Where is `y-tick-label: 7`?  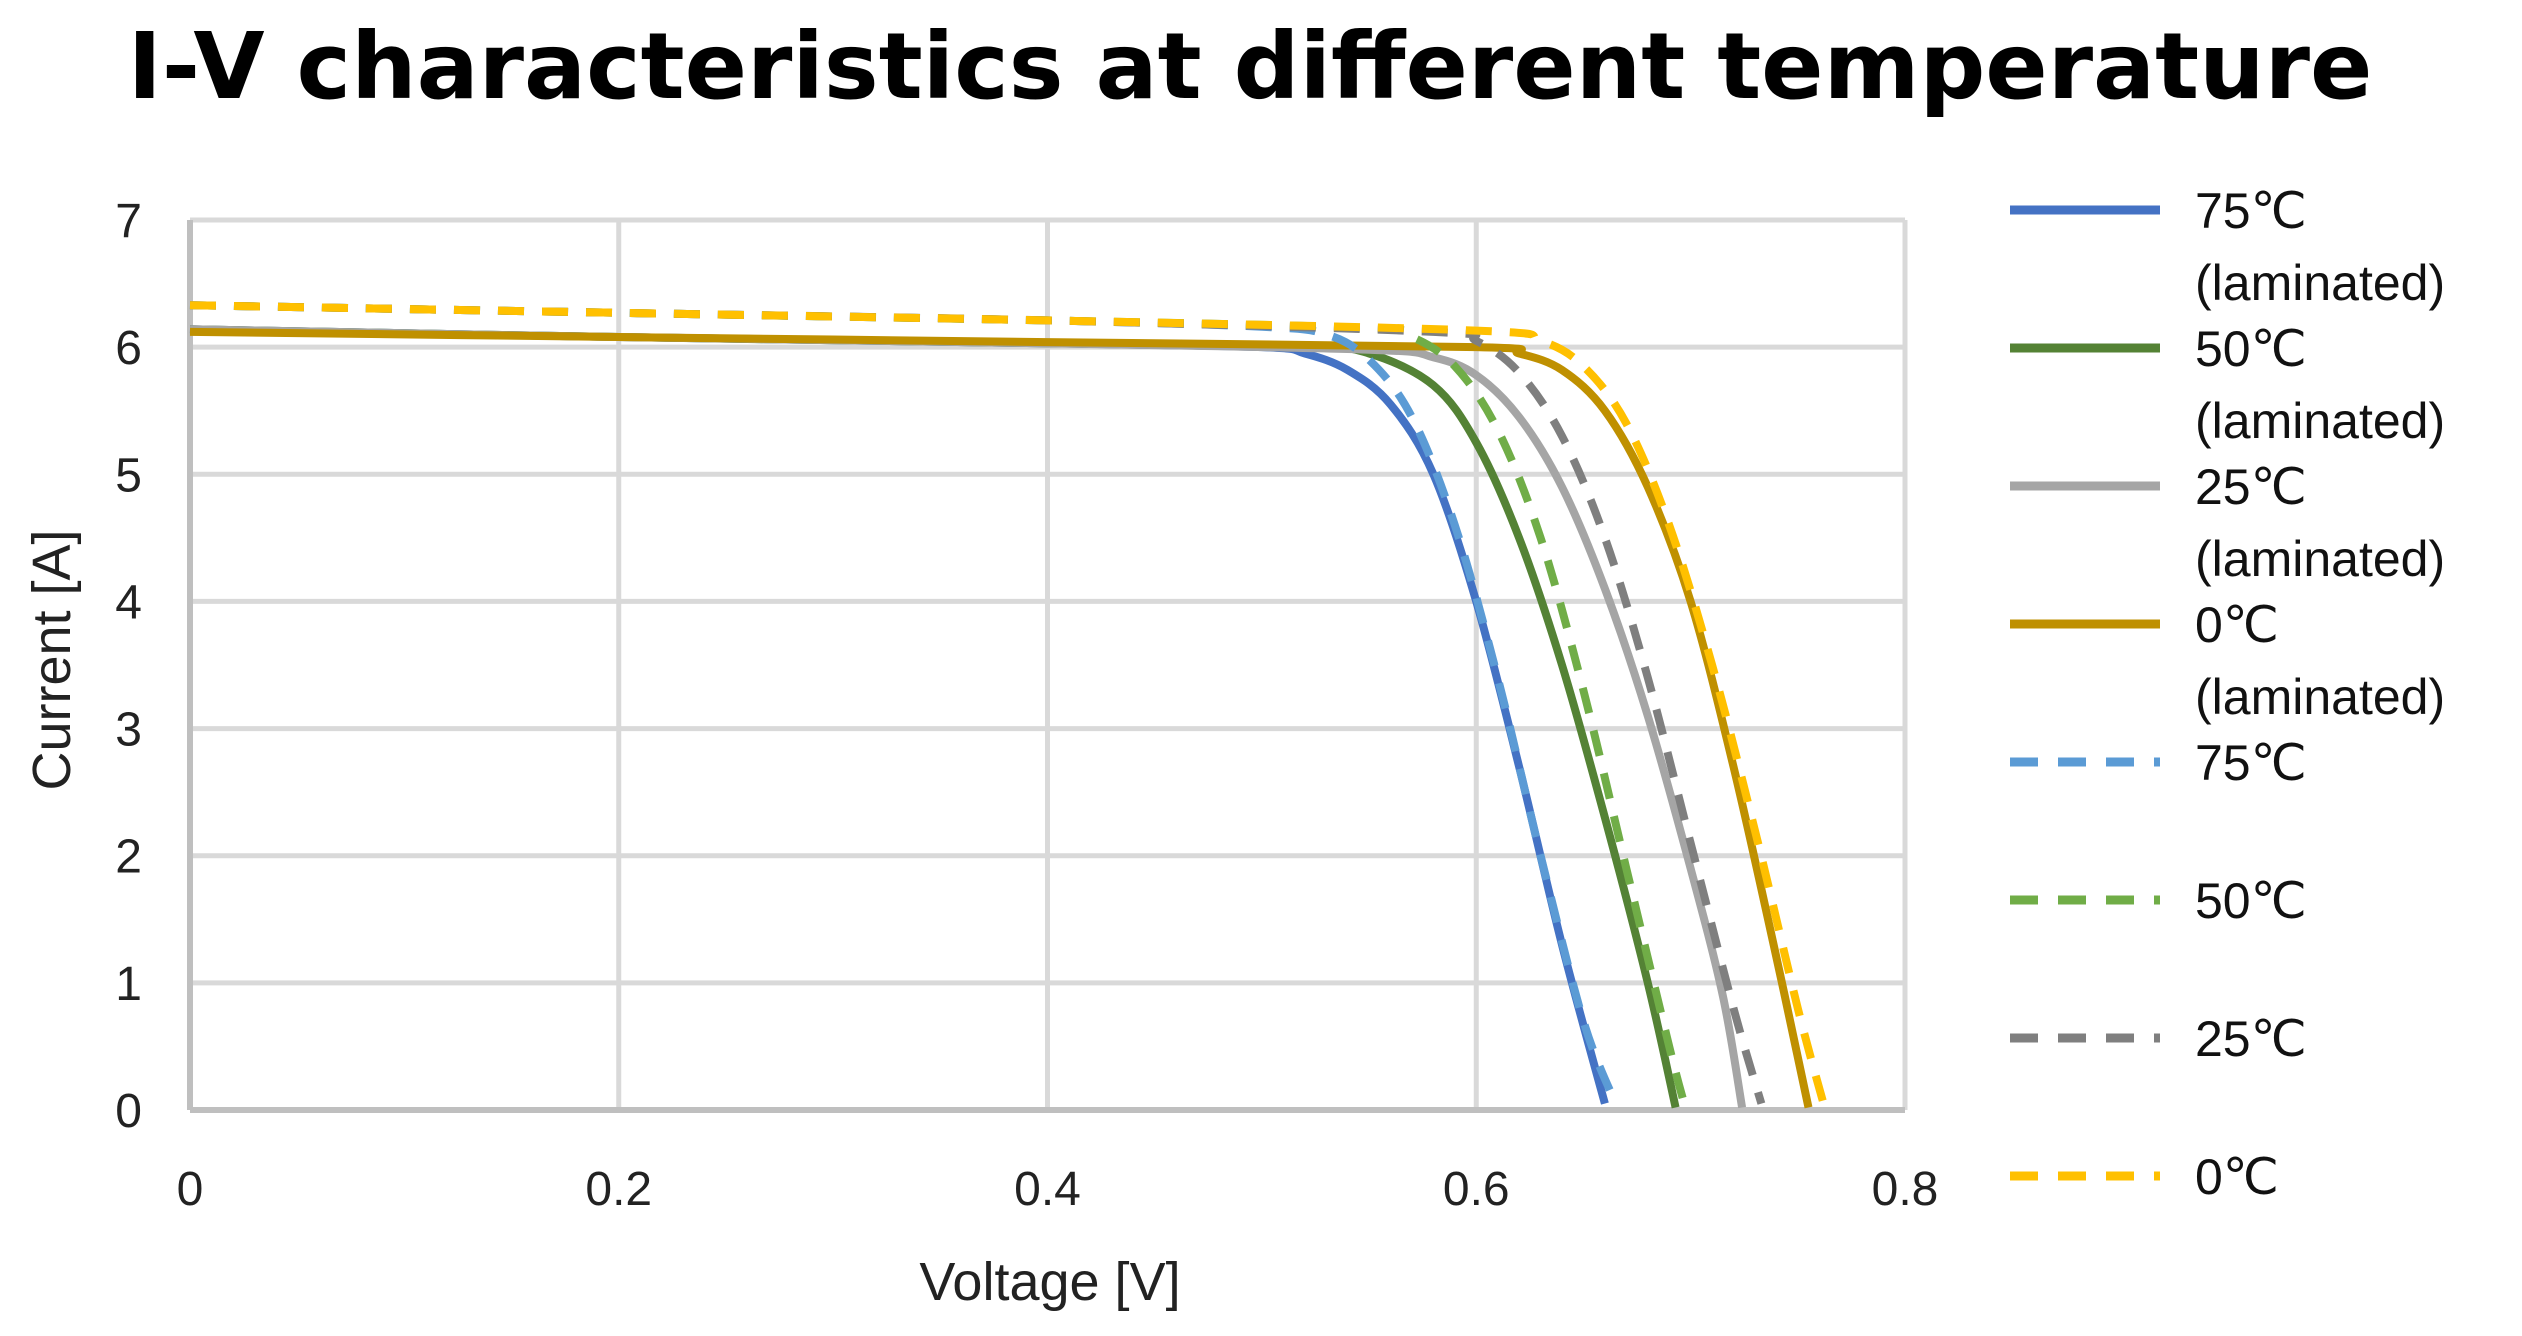 y-tick-label: 7 is located at coordinates (128, 221).